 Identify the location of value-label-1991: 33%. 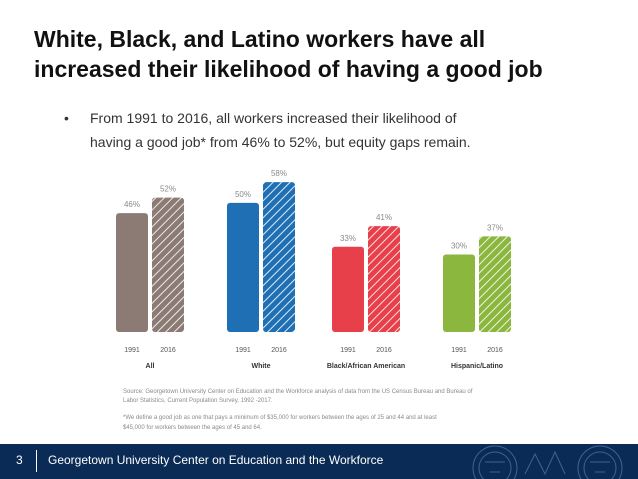
(348, 238).